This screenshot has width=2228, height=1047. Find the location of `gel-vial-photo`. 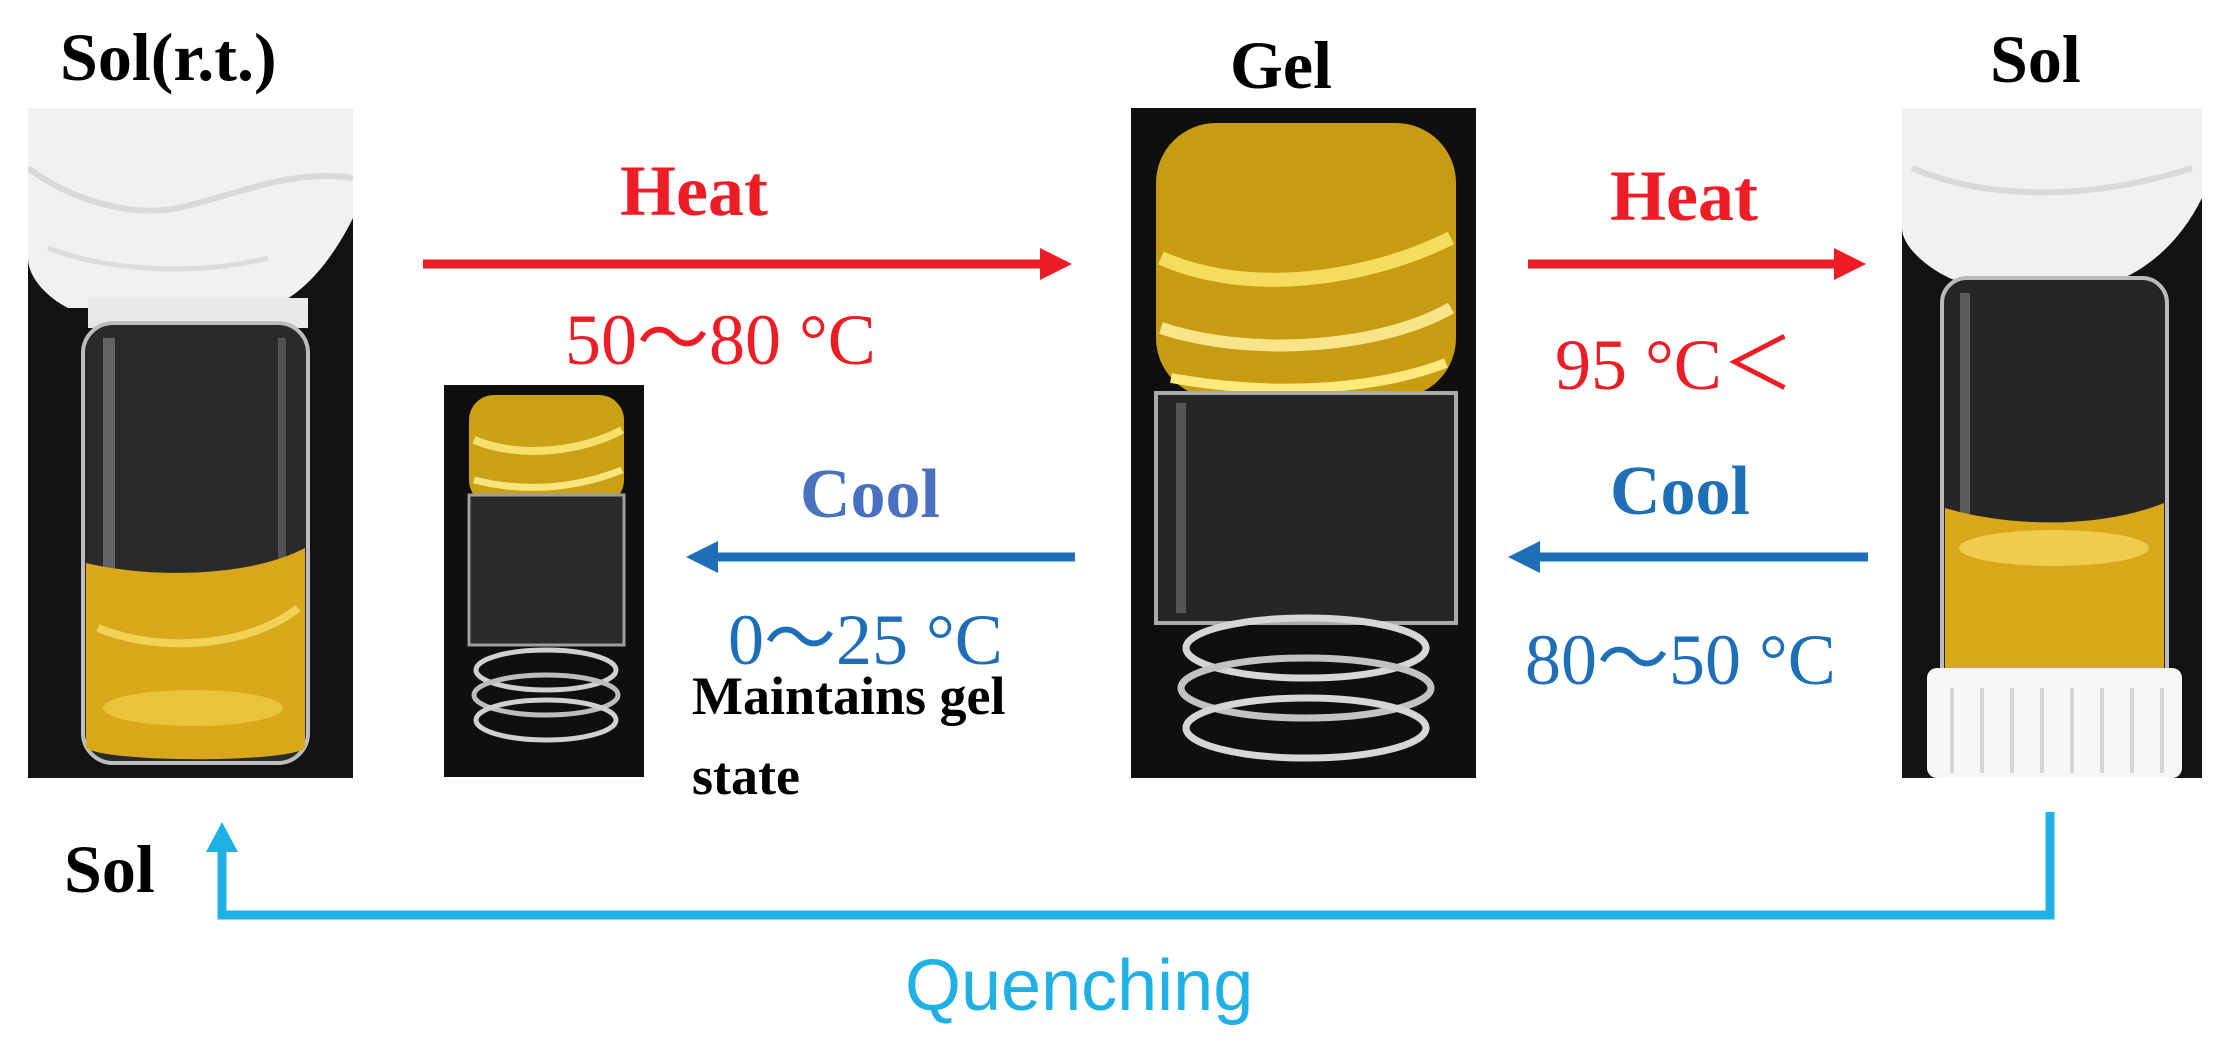

gel-vial-photo is located at coordinates (1303, 443).